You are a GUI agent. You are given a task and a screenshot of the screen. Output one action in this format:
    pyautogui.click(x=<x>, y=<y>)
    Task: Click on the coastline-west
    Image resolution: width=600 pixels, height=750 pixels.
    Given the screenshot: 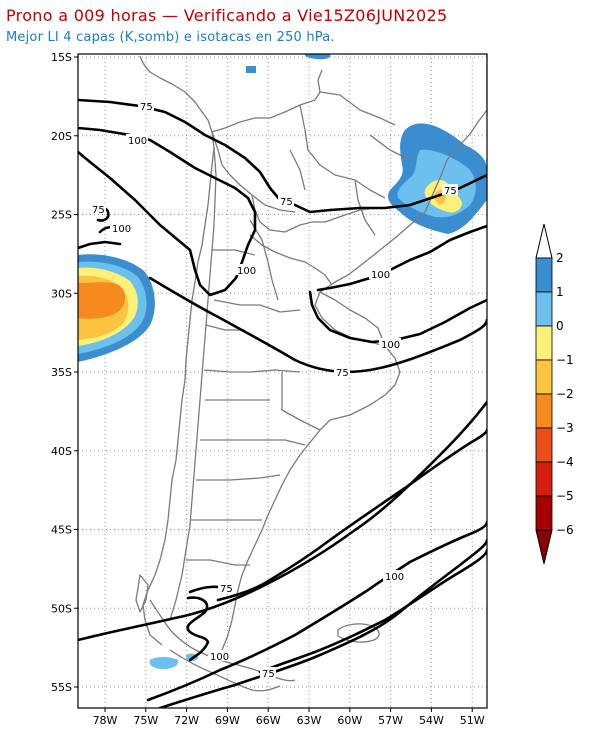 What is the action you would take?
    pyautogui.click(x=177, y=350)
    